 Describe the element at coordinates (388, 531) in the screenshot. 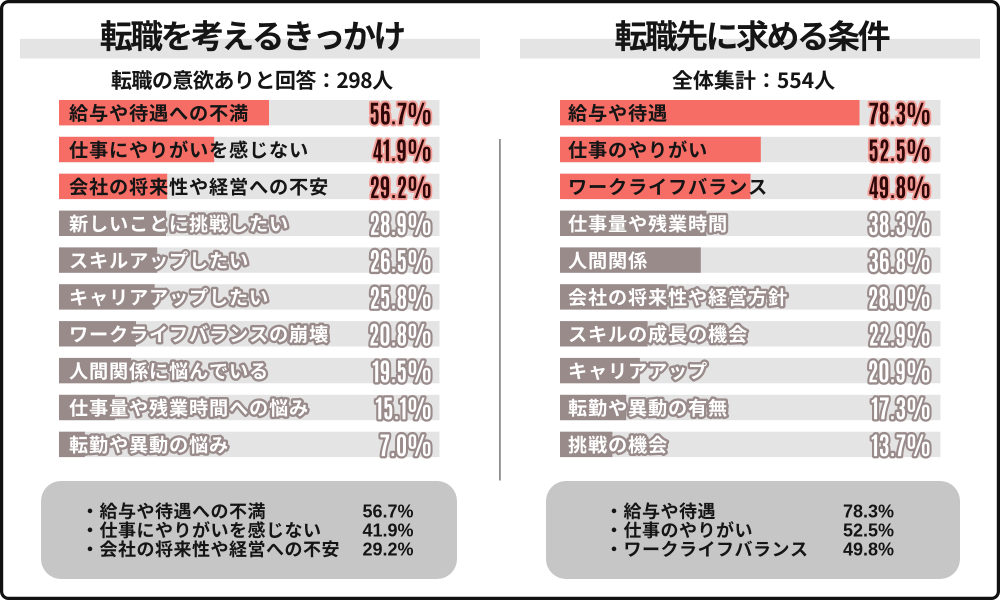

I see `svg-text: 41.9%` at that location.